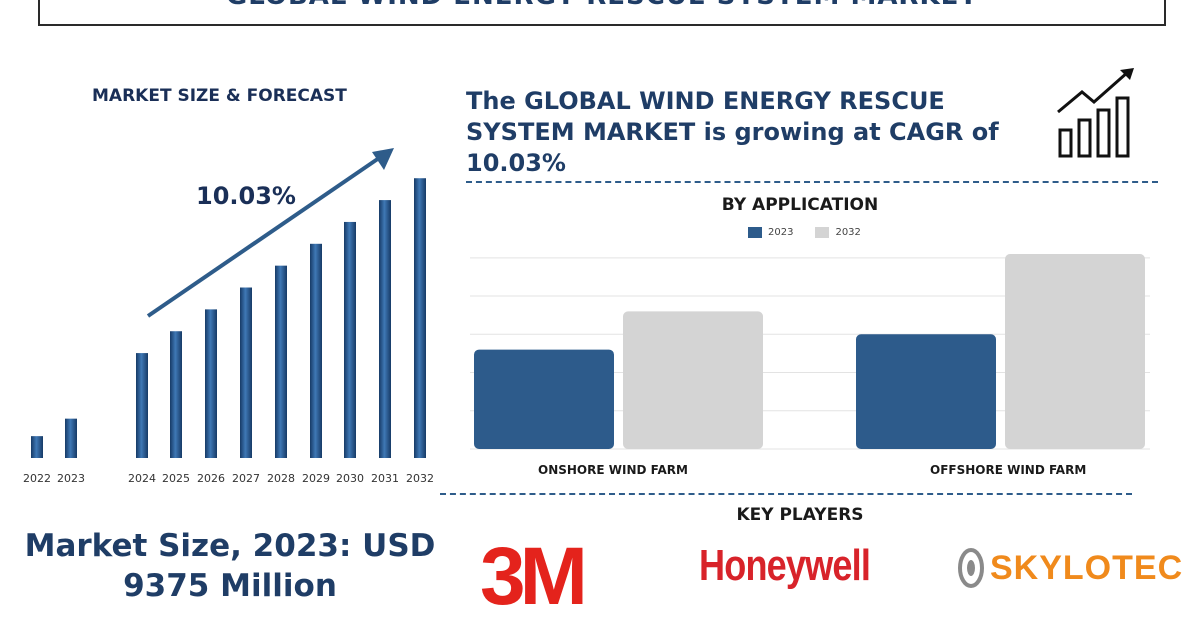 This screenshot has height=622, width=1200. I want to click on application-bar-onshore-2023, so click(544, 399).